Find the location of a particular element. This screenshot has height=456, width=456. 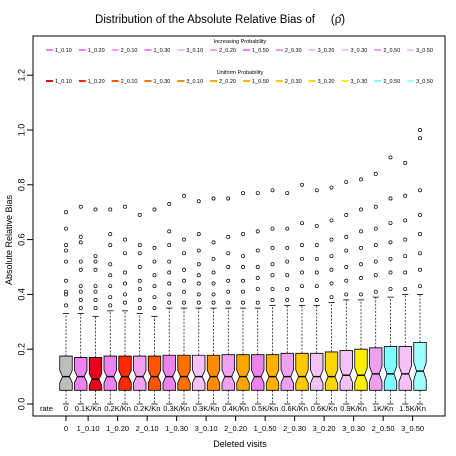

rate-value-label: 0.3K/Kn is located at coordinates (176, 408).